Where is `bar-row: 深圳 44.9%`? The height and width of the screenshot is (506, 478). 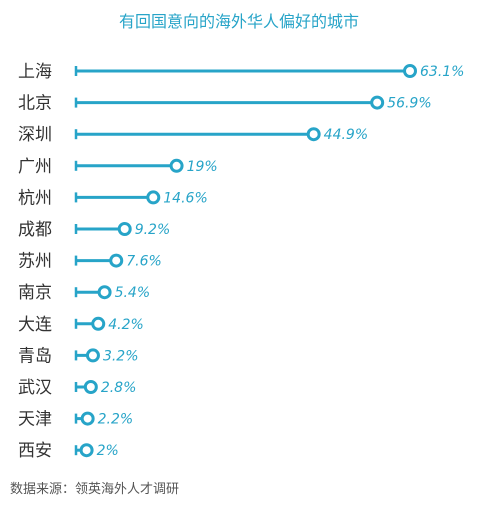
bar-row: 深圳 44.9% is located at coordinates (193, 135).